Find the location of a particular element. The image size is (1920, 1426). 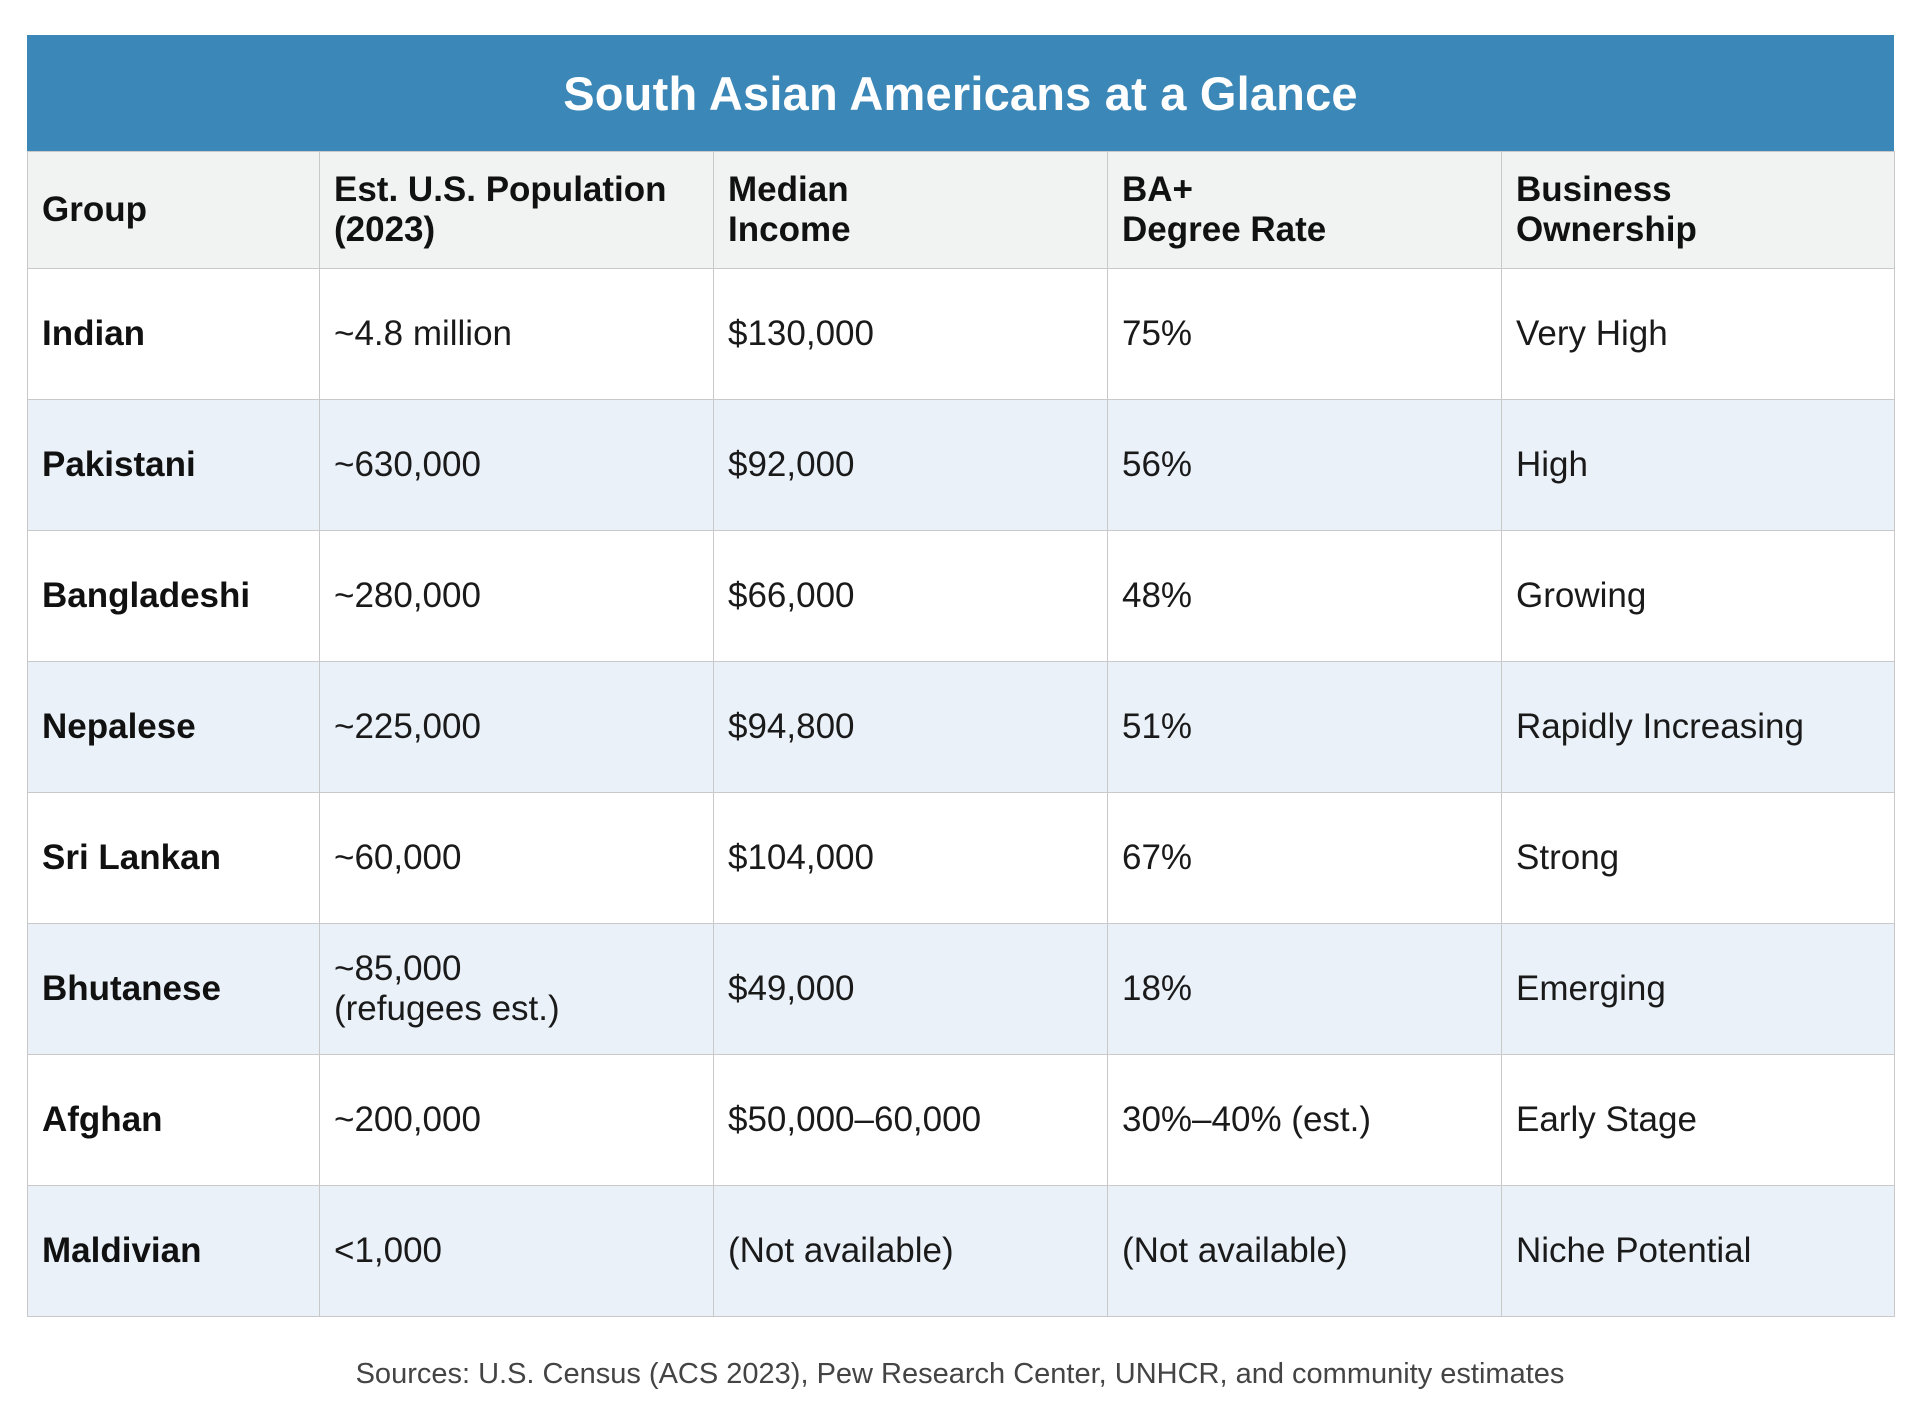

cell-degree: 48% is located at coordinates (1304, 596).